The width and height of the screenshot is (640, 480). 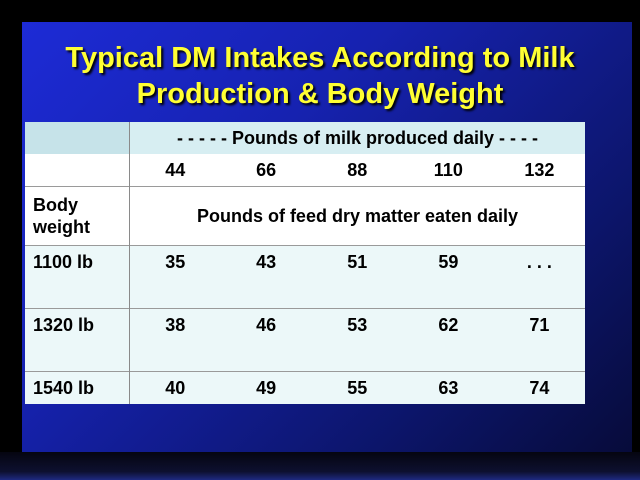 I want to click on milk-value-cell: 88, so click(x=357, y=170).